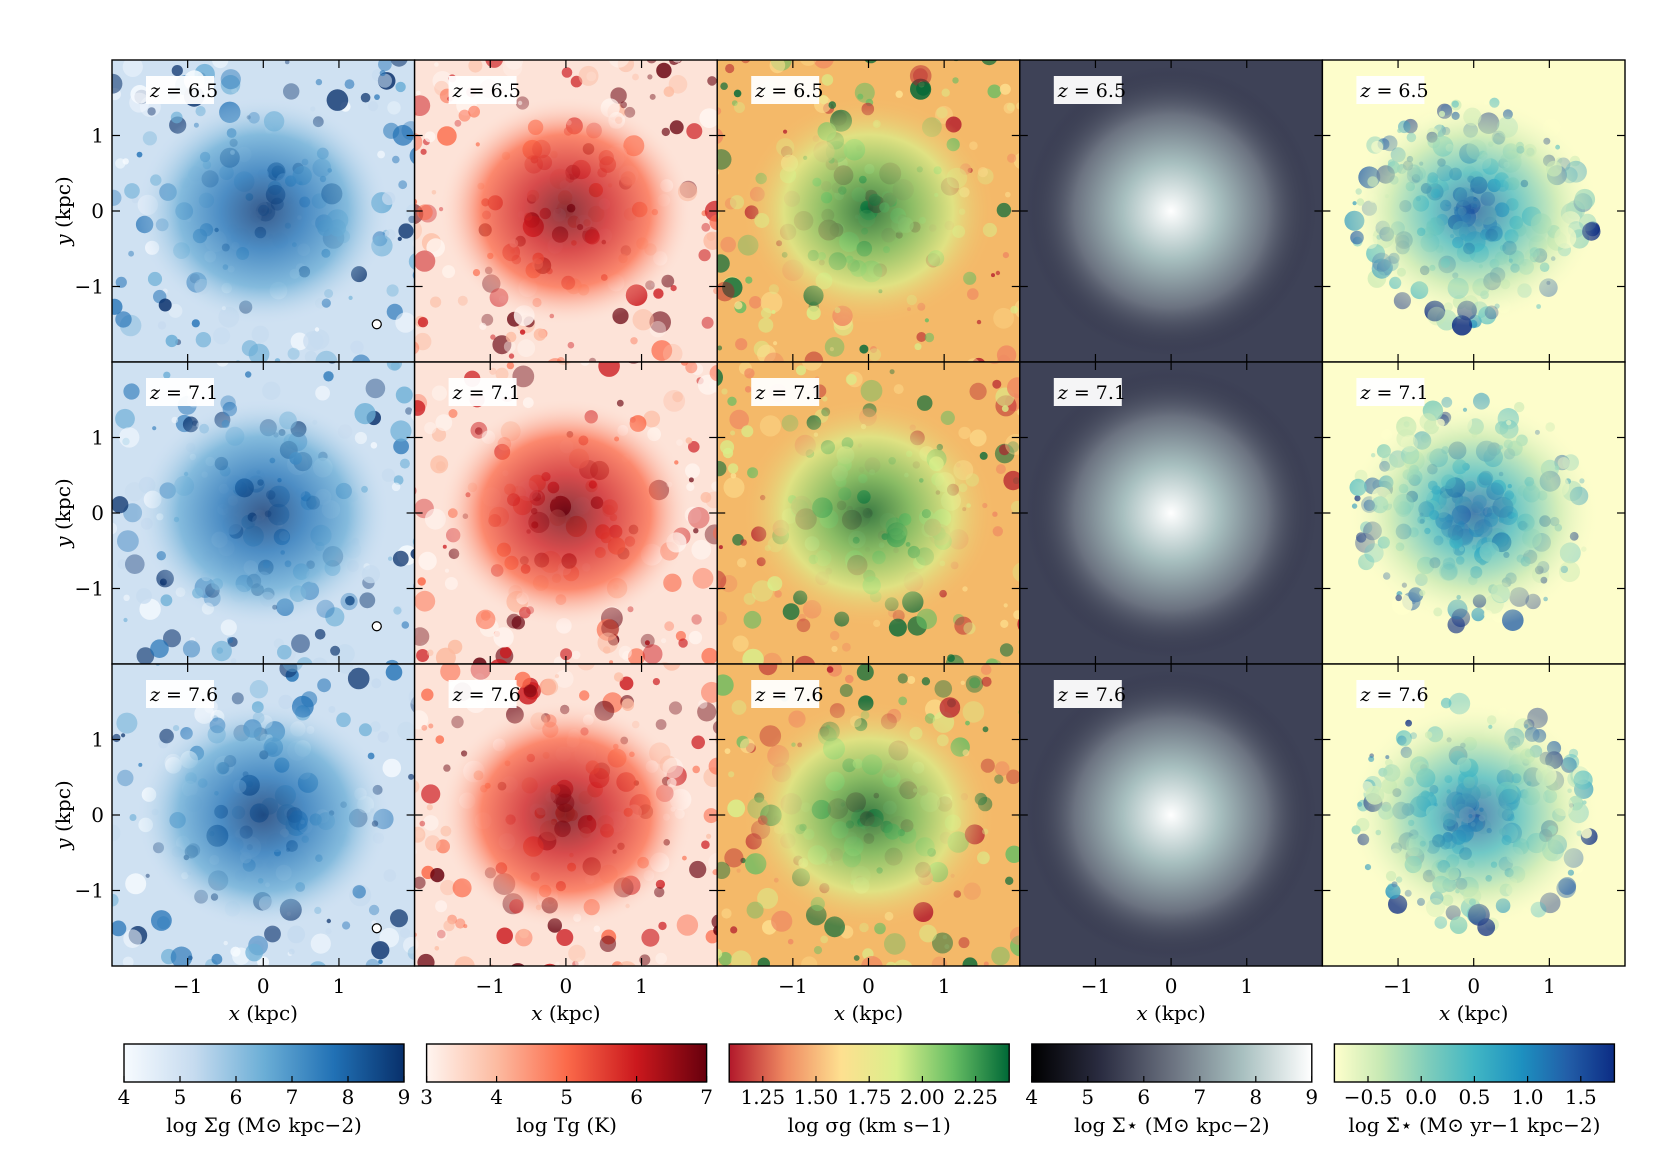  Describe the element at coordinates (1581, 1097) in the screenshot. I see `colorbar-tick-label: 1.5` at that location.